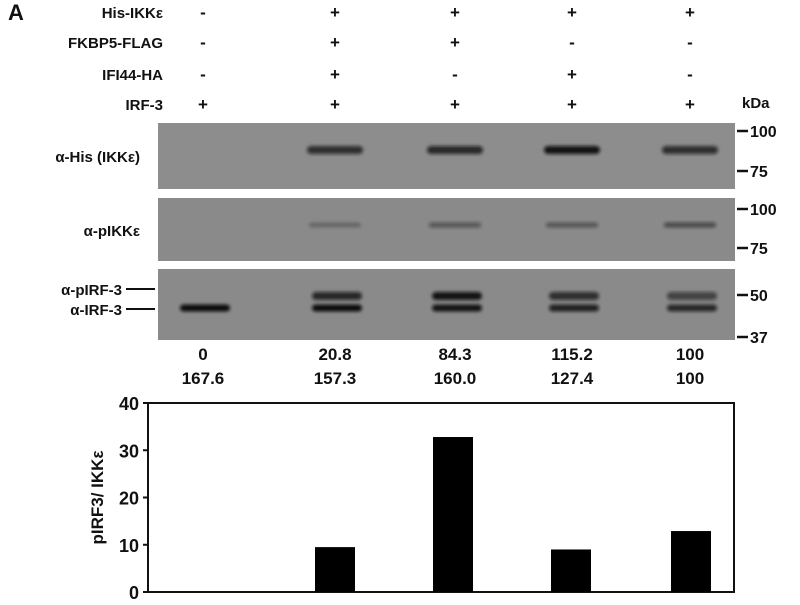 This screenshot has width=800, height=605. What do you see at coordinates (16, 12) in the screenshot?
I see `panel-letter: A` at bounding box center [16, 12].